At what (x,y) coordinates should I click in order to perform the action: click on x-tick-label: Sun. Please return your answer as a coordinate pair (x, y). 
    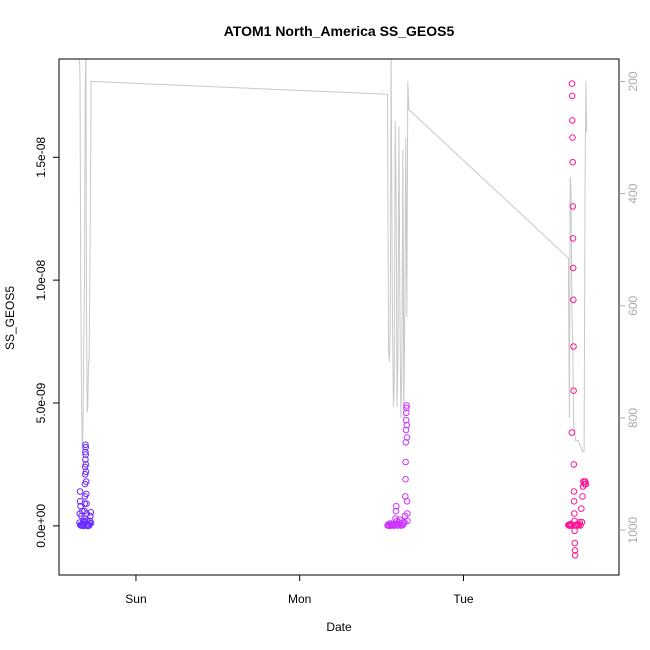
    Looking at the image, I should click on (135, 599).